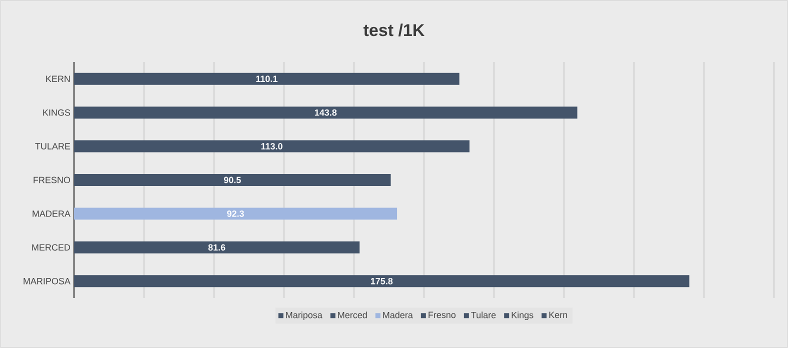 The width and height of the screenshot is (788, 348). What do you see at coordinates (267, 79) in the screenshot?
I see `data-label: 110.1` at bounding box center [267, 79].